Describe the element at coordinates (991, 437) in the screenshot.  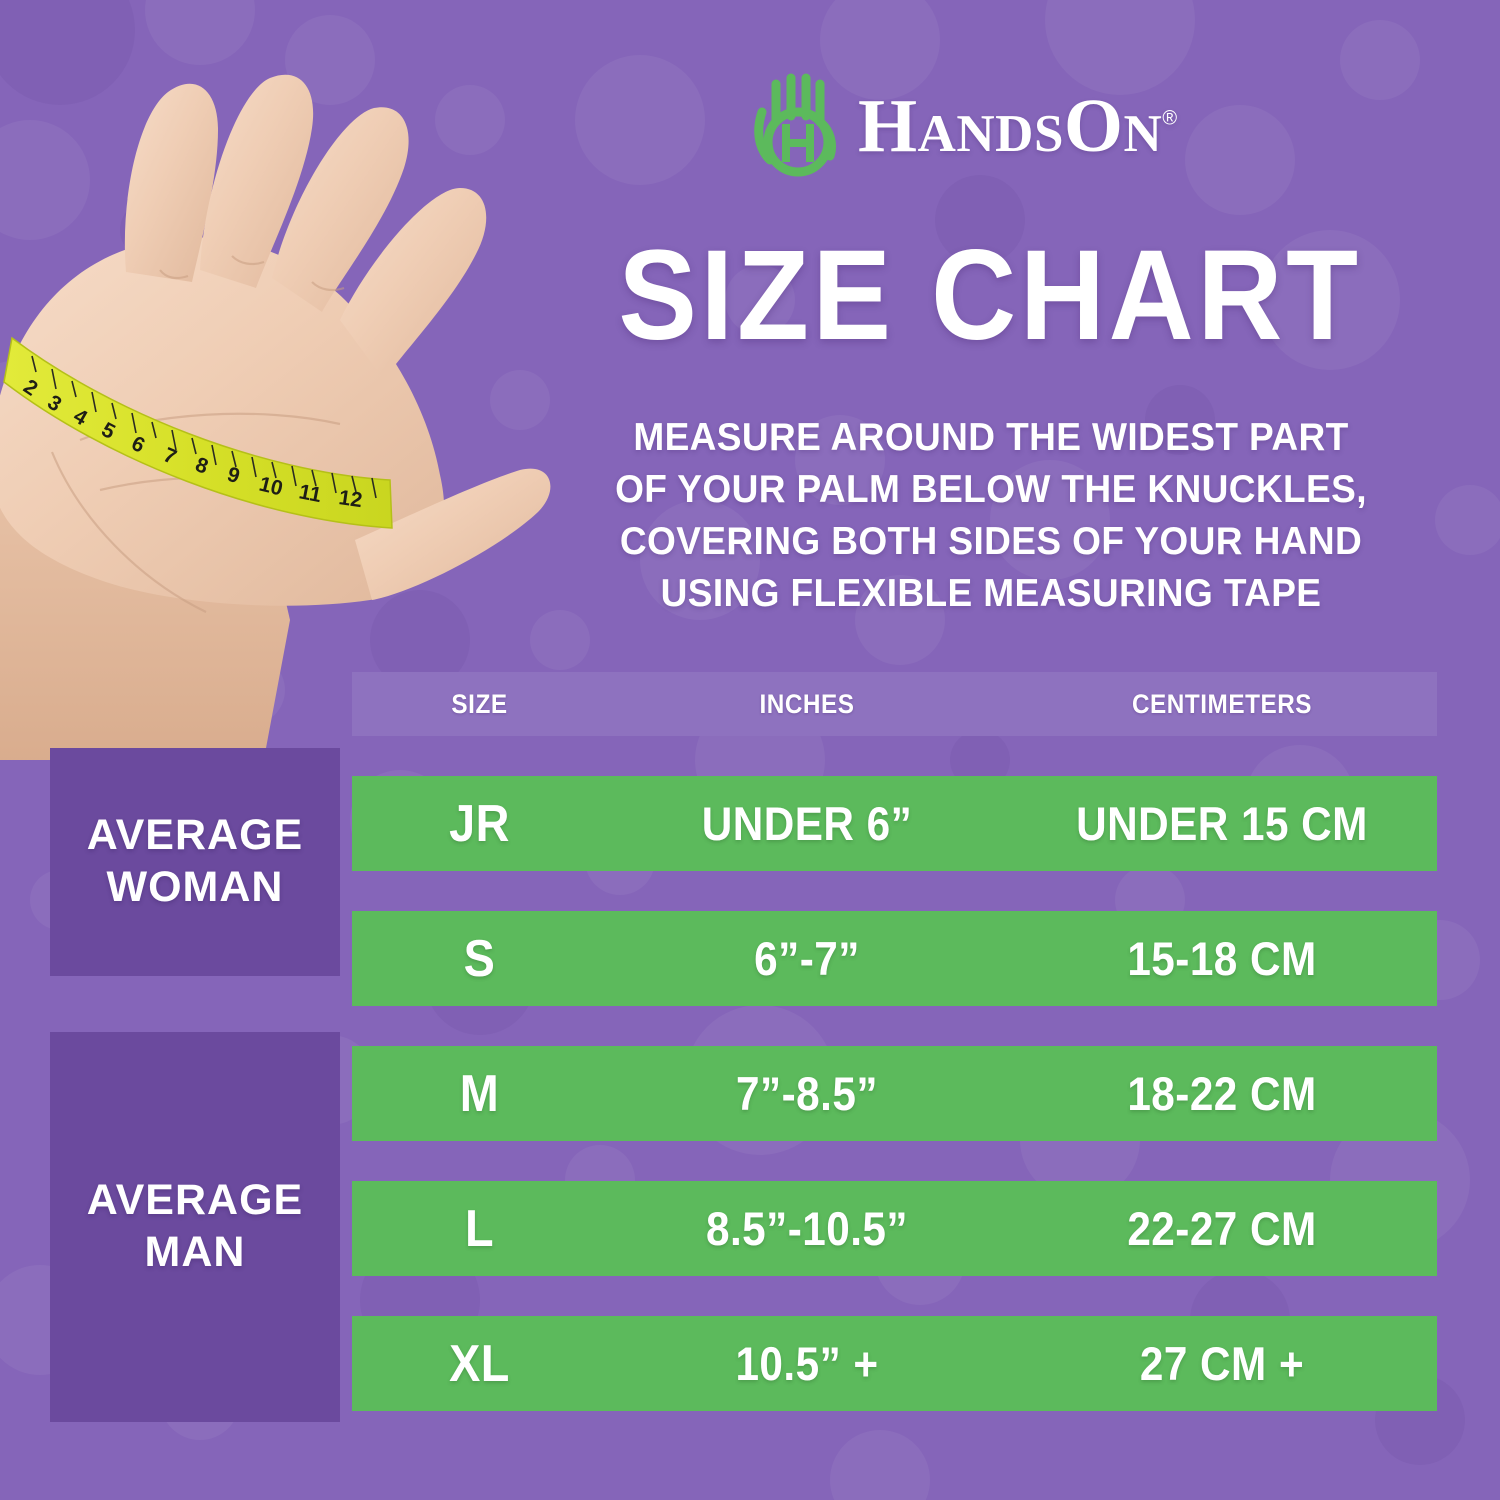
I see `instruction-line-1: MEASURE AROUND THE WIDEST PART` at that location.